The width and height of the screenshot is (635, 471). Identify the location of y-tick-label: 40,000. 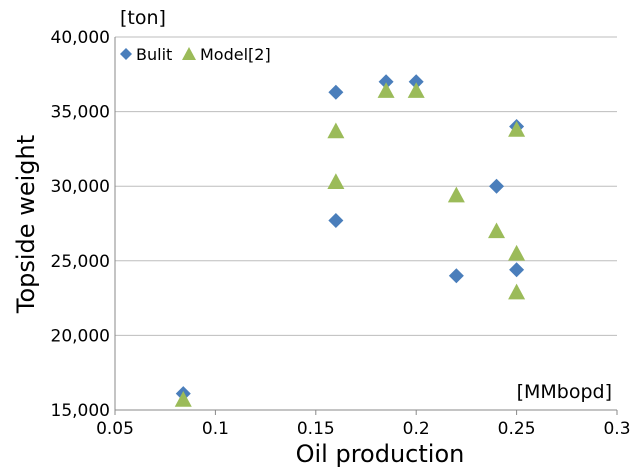
(80, 38).